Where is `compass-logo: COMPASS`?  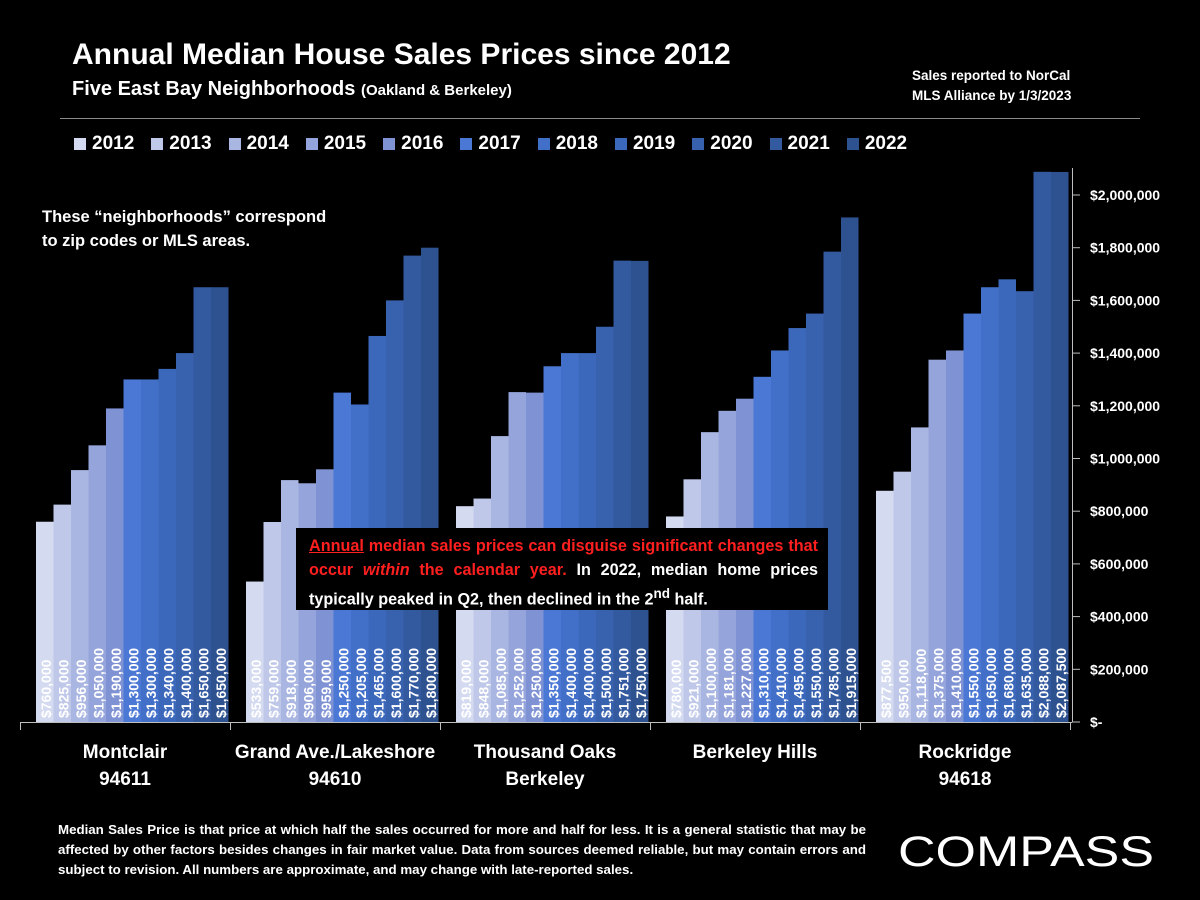 compass-logo: COMPASS is located at coordinates (1026, 852).